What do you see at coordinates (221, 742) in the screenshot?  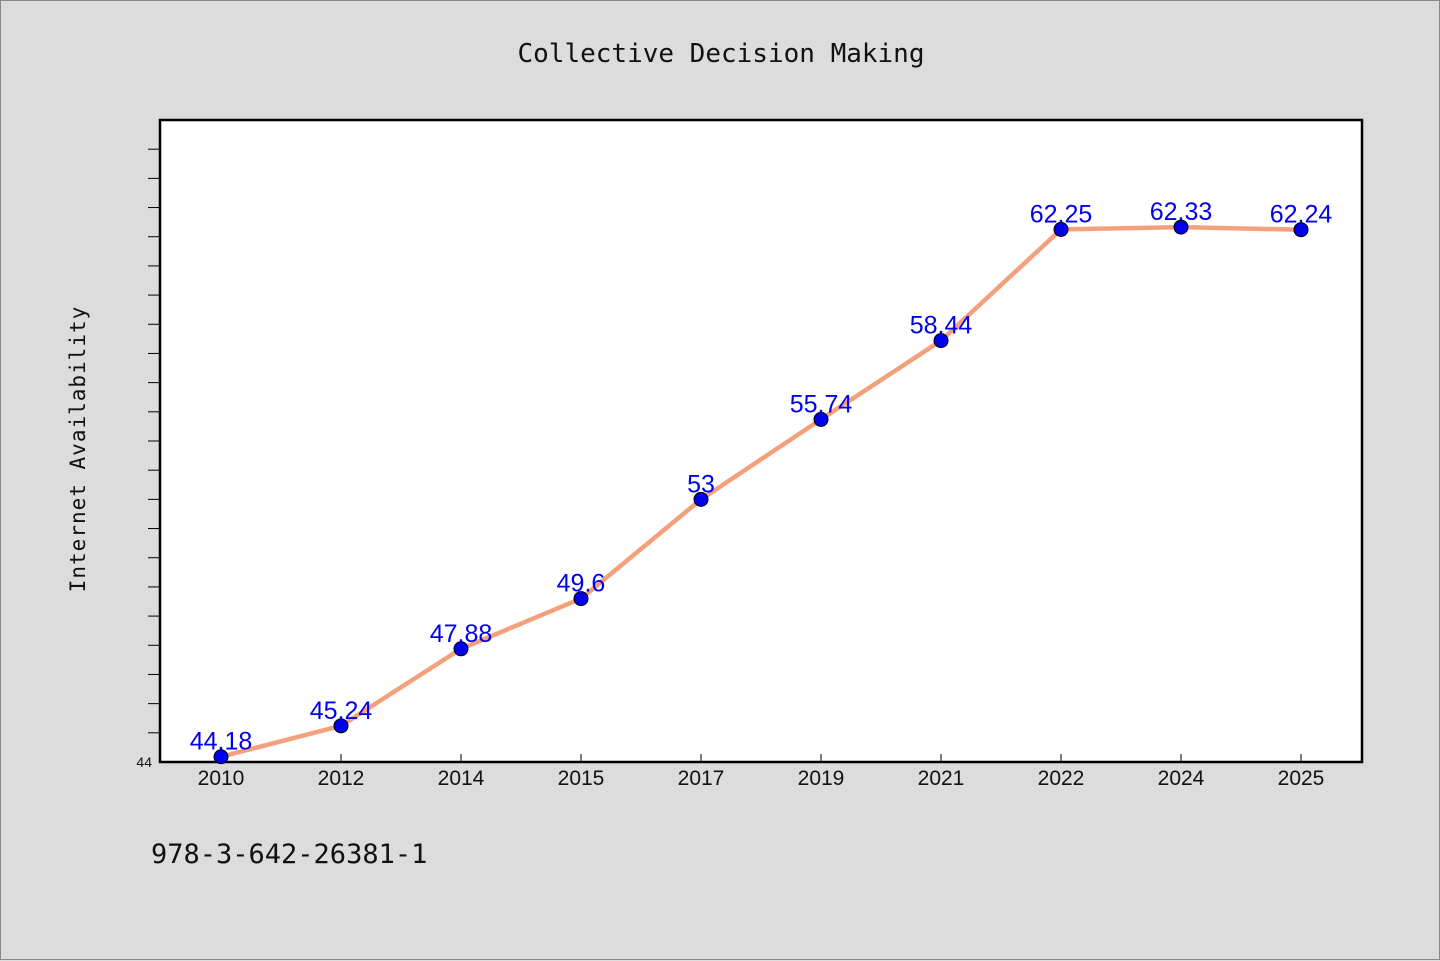 I see `data-label: 44.18` at bounding box center [221, 742].